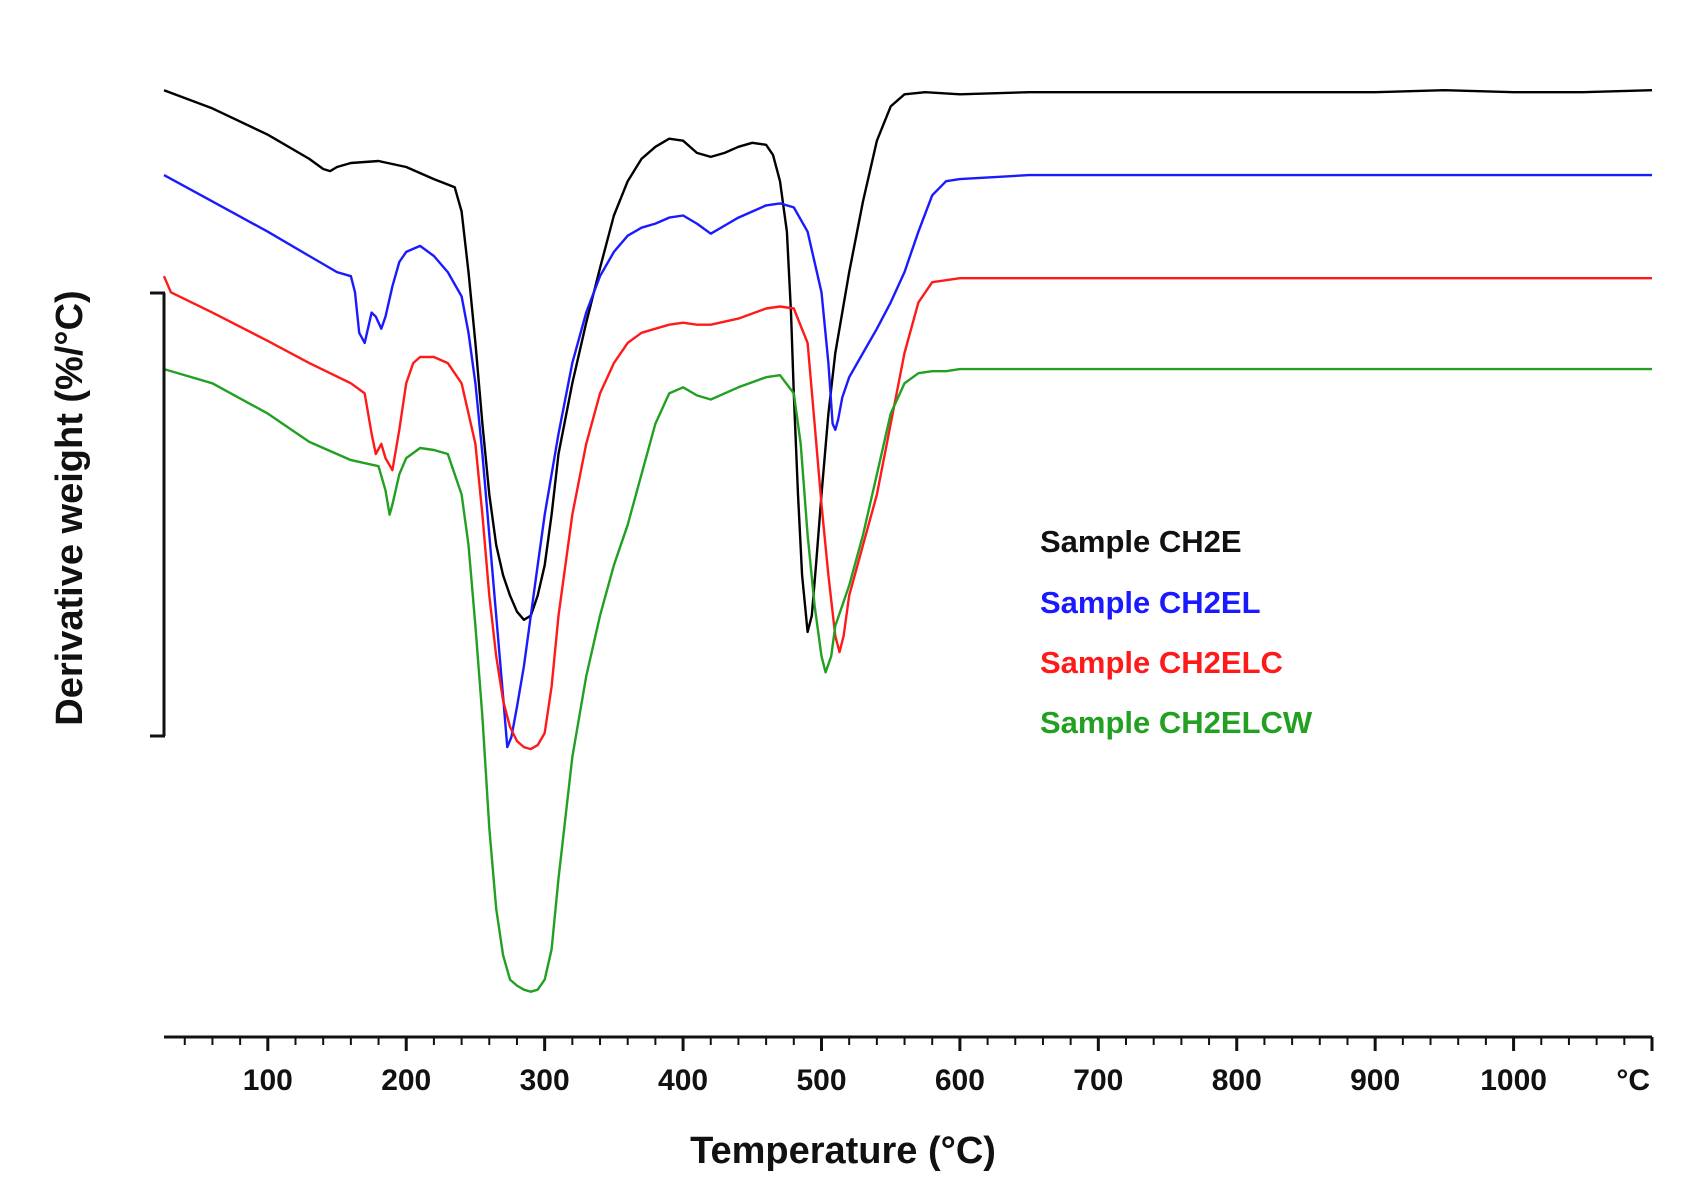 Image resolution: width=1704 pixels, height=1191 pixels. Describe the element at coordinates (960, 1080) in the screenshot. I see `x-tick-label: 600` at that location.